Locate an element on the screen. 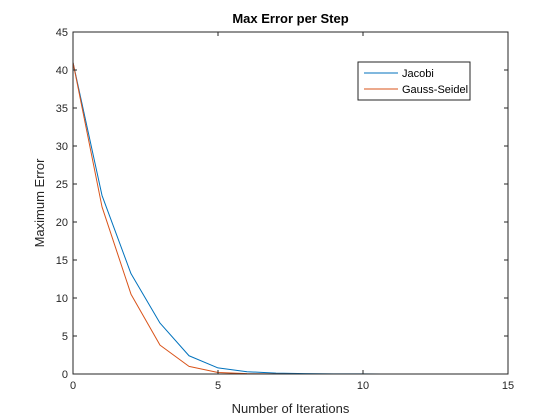 This screenshot has height=420, width=560. y-tick-label: 5 is located at coordinates (65, 337).